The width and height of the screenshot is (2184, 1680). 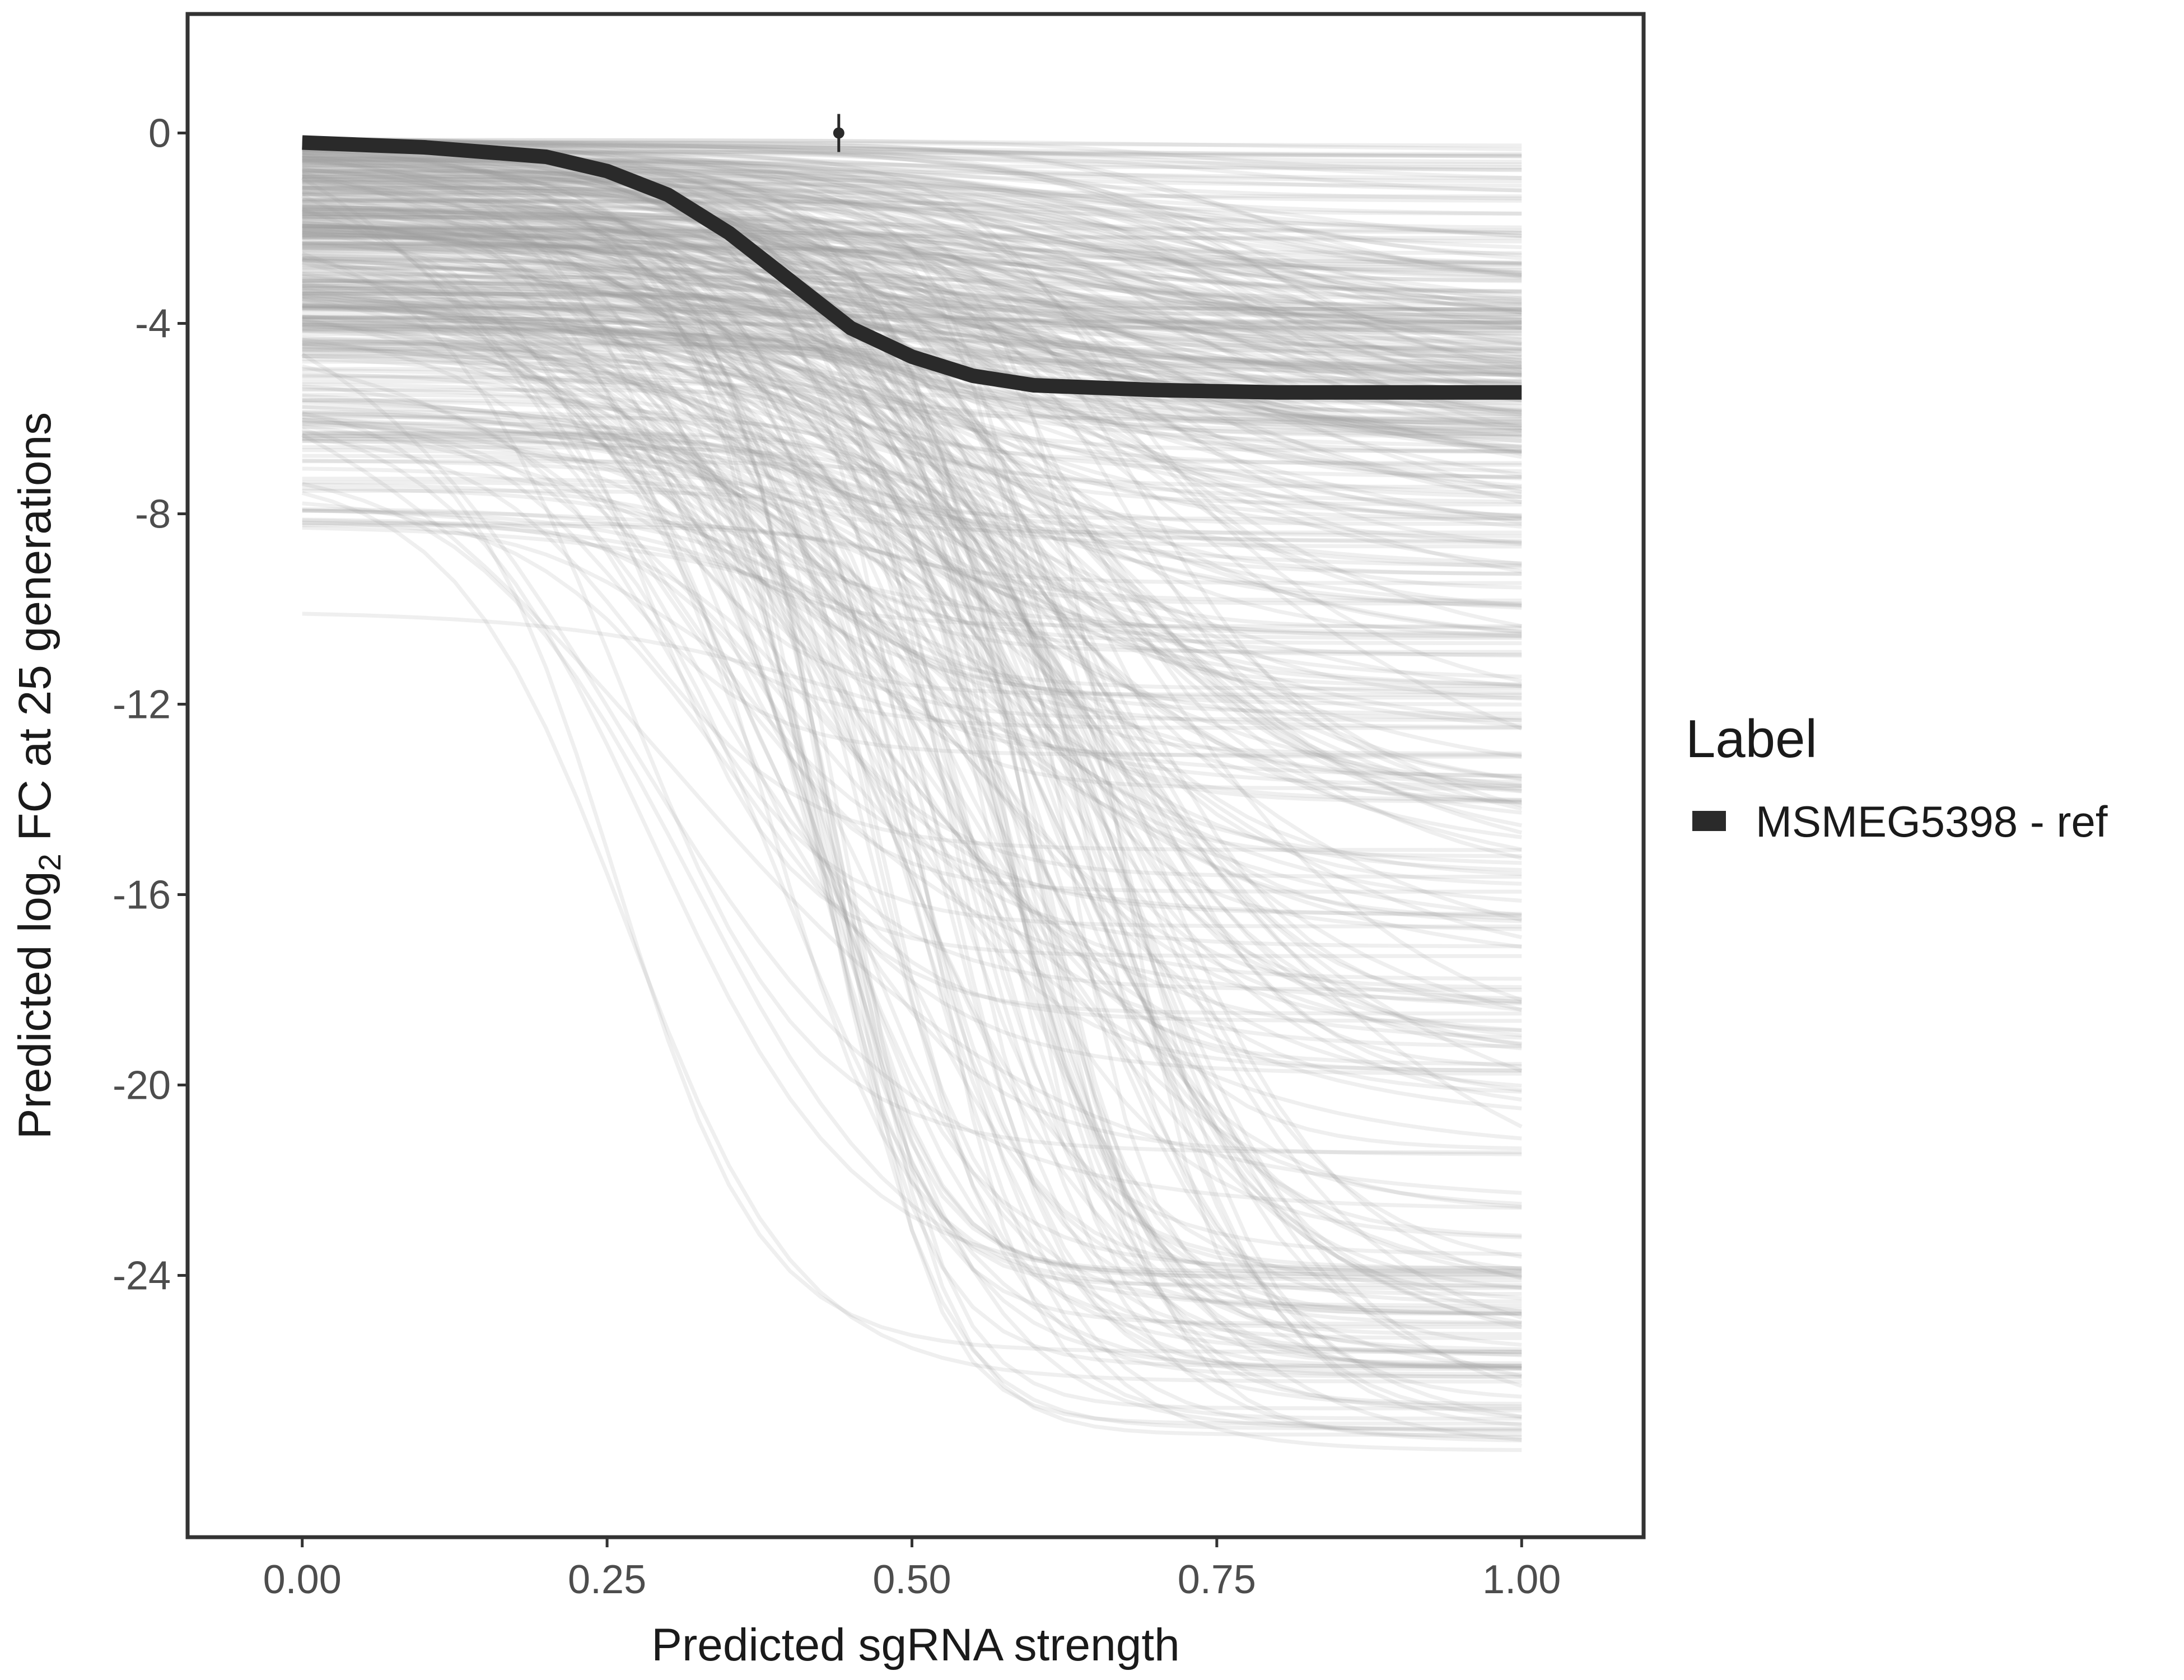 What do you see at coordinates (1897, 777) in the screenshot?
I see `legend: Label MSMEG5398 - ref` at bounding box center [1897, 777].